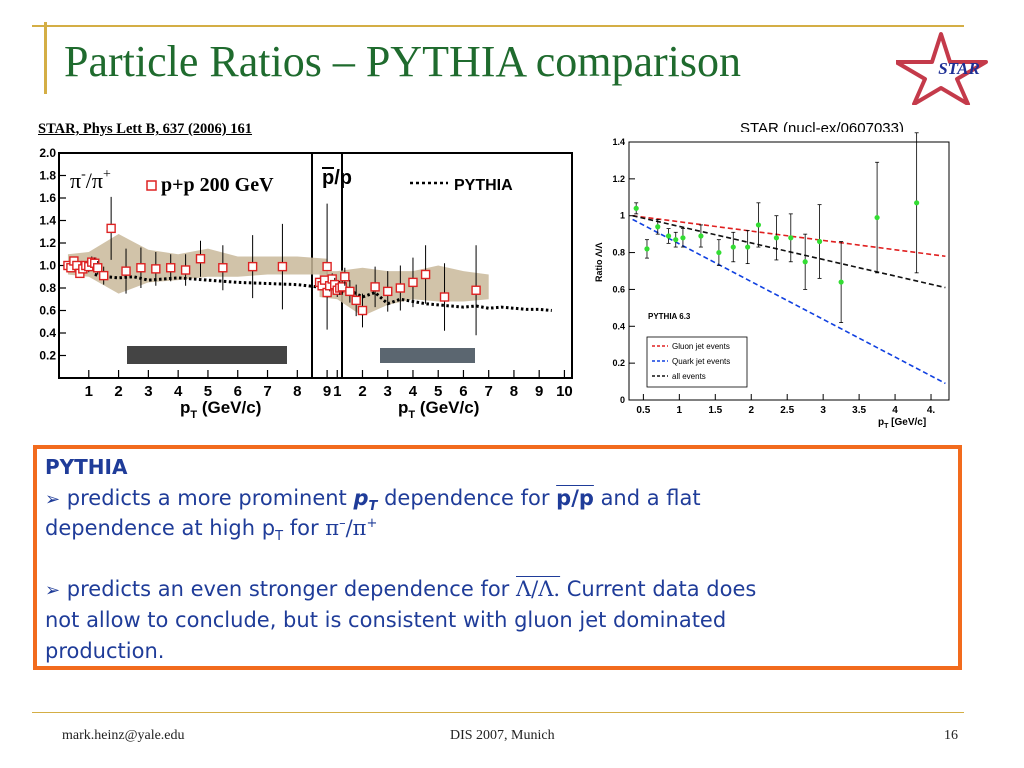  Describe the element at coordinates (689, 376) in the screenshot. I see `legend-all: all events` at that location.